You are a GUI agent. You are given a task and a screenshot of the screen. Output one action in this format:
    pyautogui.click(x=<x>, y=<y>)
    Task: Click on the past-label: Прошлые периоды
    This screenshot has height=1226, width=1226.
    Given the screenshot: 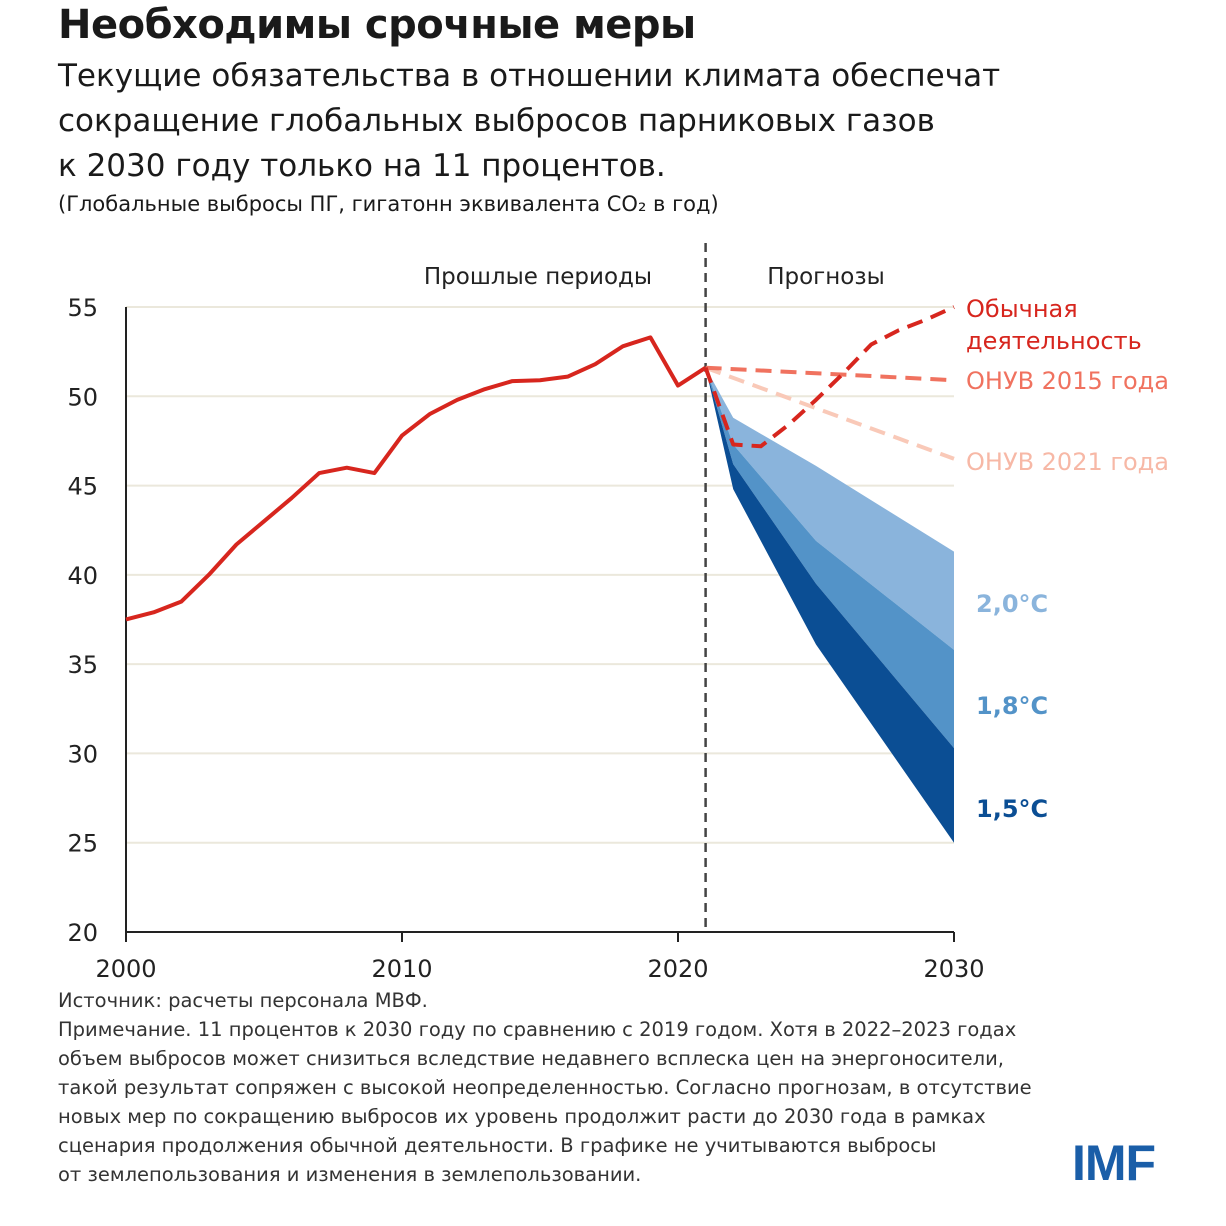 What is the action you would take?
    pyautogui.click(x=538, y=277)
    